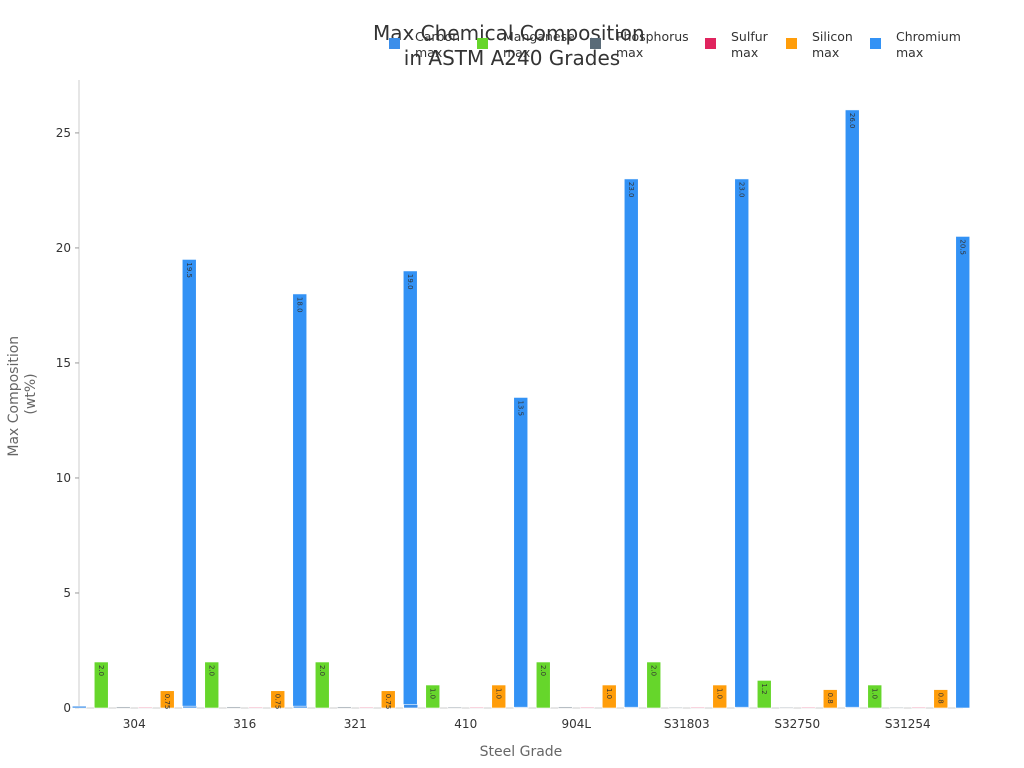 This screenshot has width=1024, height=768. I want to click on y-axis-label-line-1: Max Composition, so click(14, 396).